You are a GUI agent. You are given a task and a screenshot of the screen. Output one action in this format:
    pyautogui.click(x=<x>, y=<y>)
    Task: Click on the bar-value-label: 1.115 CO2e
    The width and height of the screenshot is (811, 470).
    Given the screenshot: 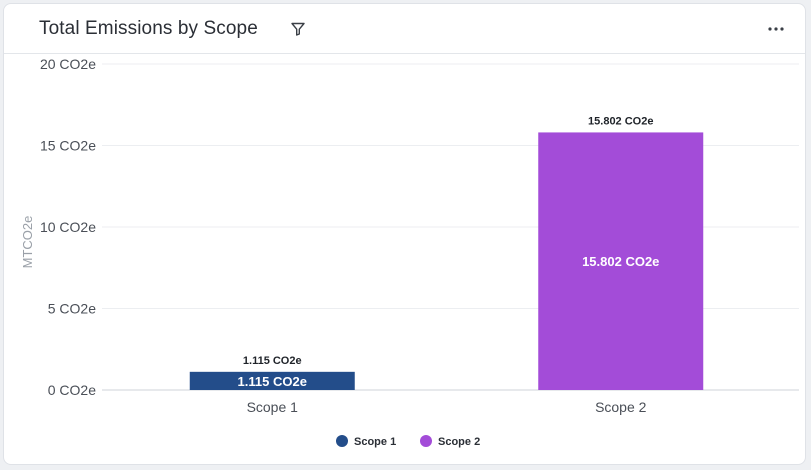 What is the action you would take?
    pyautogui.click(x=272, y=361)
    